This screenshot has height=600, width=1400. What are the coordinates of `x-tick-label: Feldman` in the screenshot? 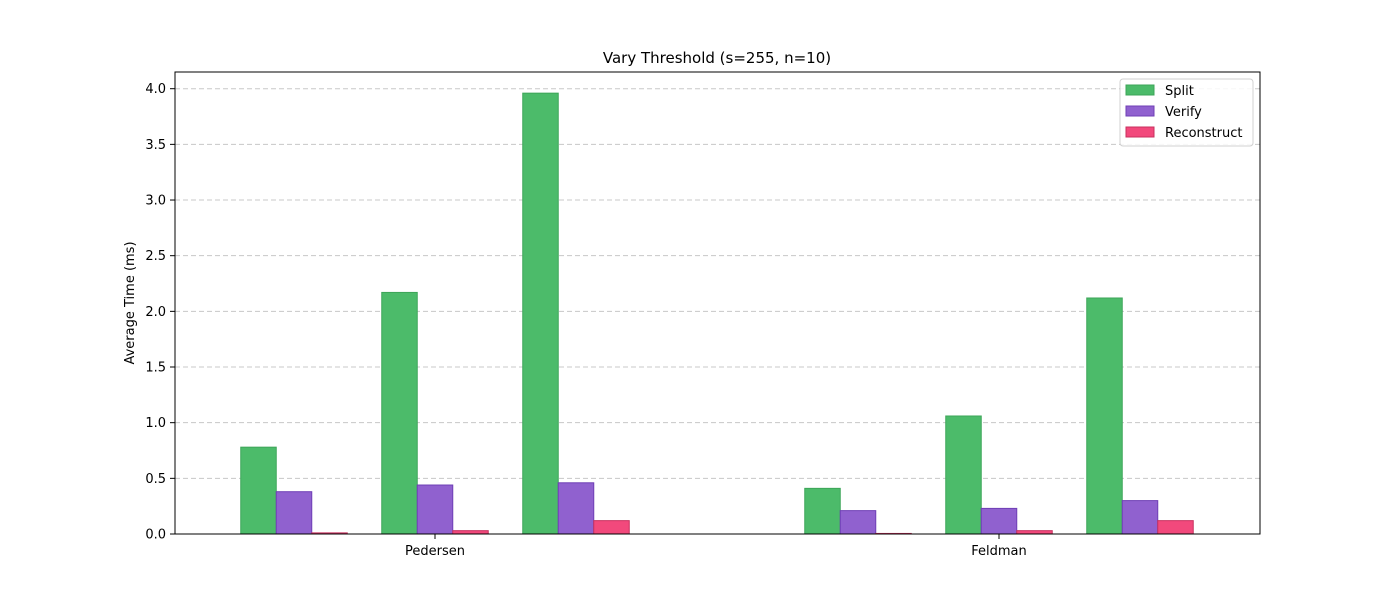 It's located at (999, 551).